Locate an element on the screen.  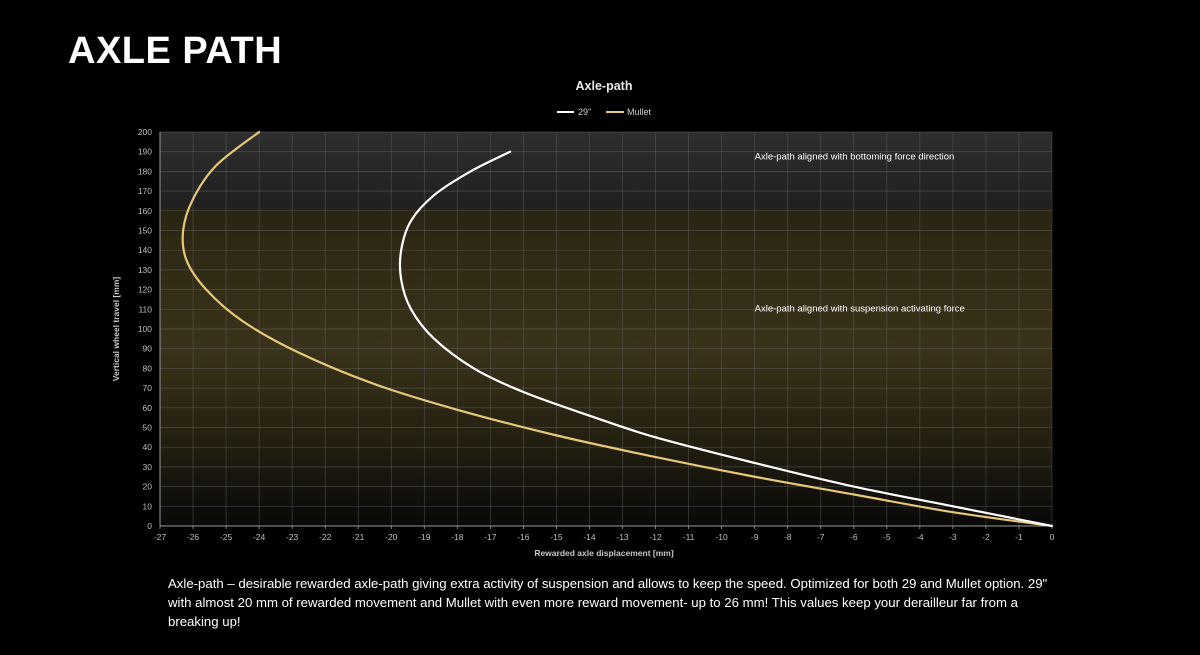
x-tick-label: -6 is located at coordinates (854, 537).